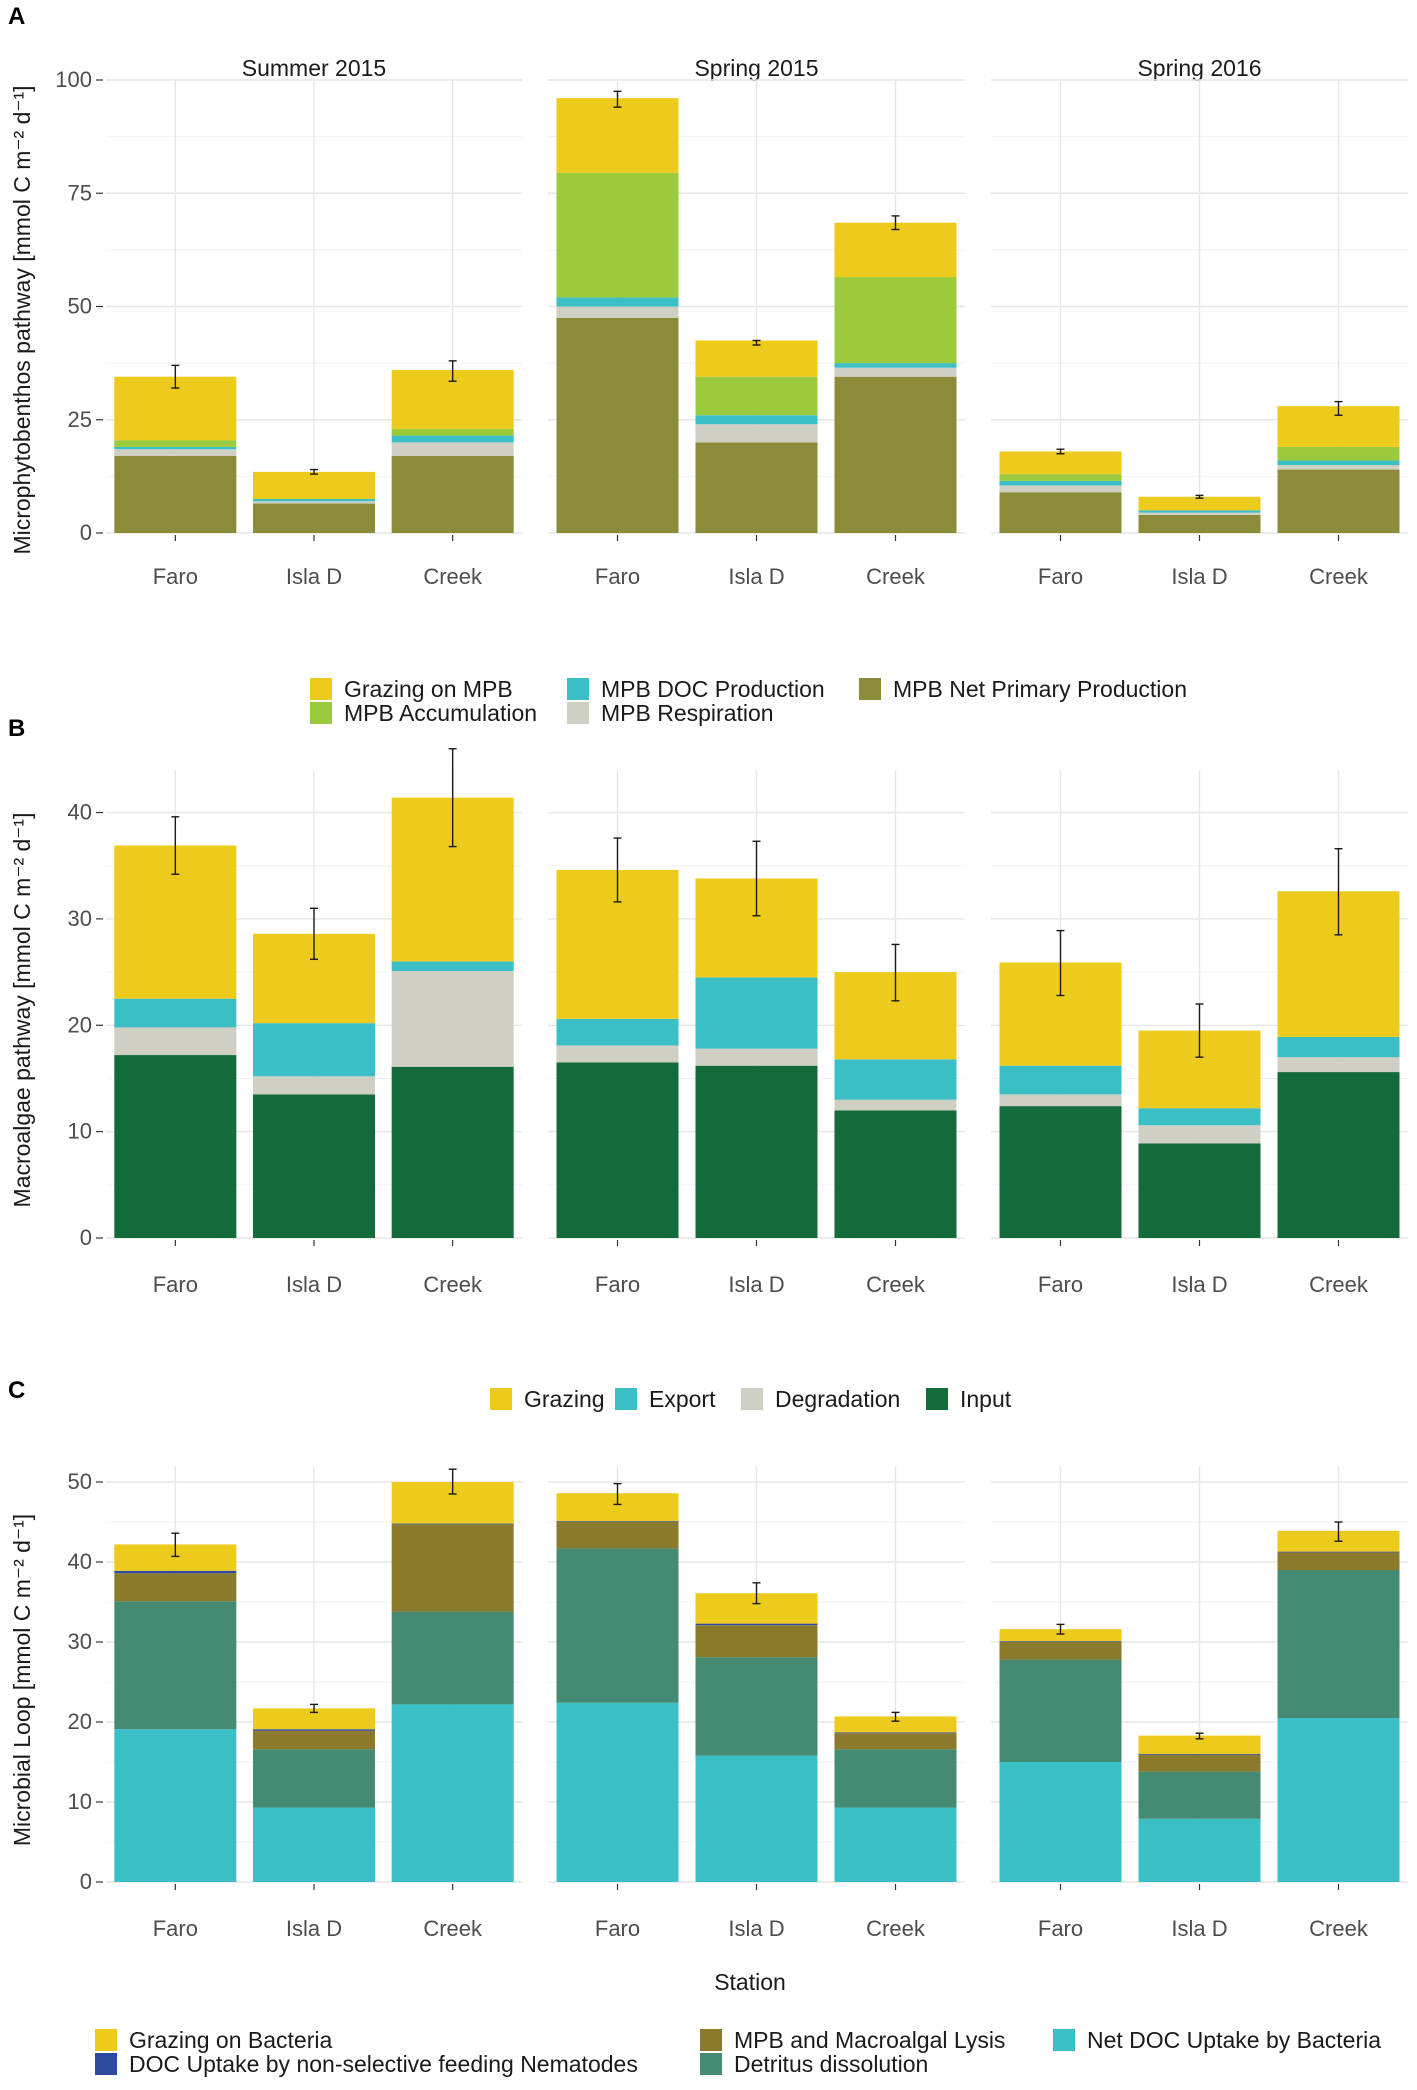  What do you see at coordinates (564, 1399) in the screenshot?
I see `legend-label-grazing: Grazing` at bounding box center [564, 1399].